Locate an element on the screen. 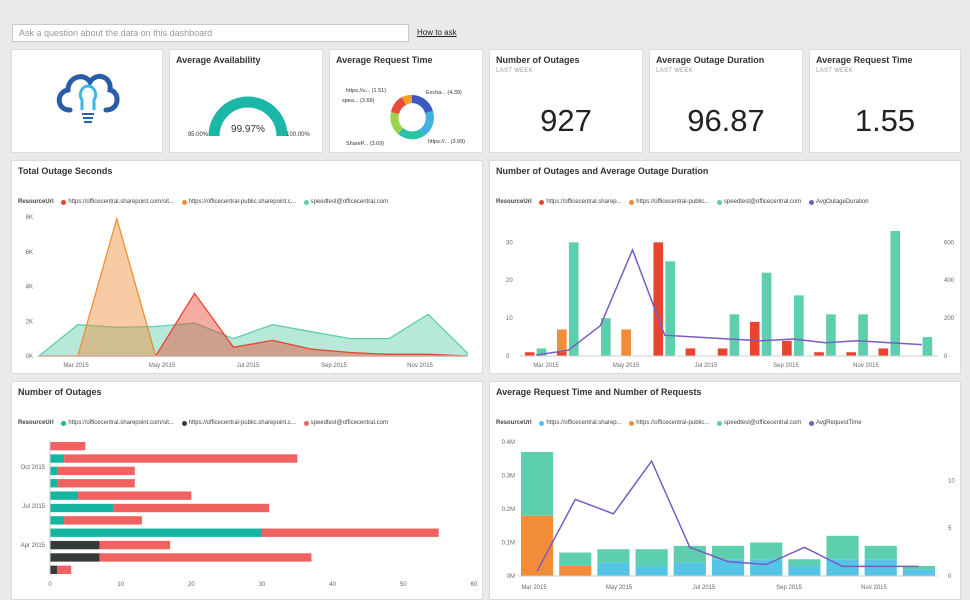 The width and height of the screenshot is (970, 600). chart-title: Total Outage Seconds is located at coordinates (65, 171).